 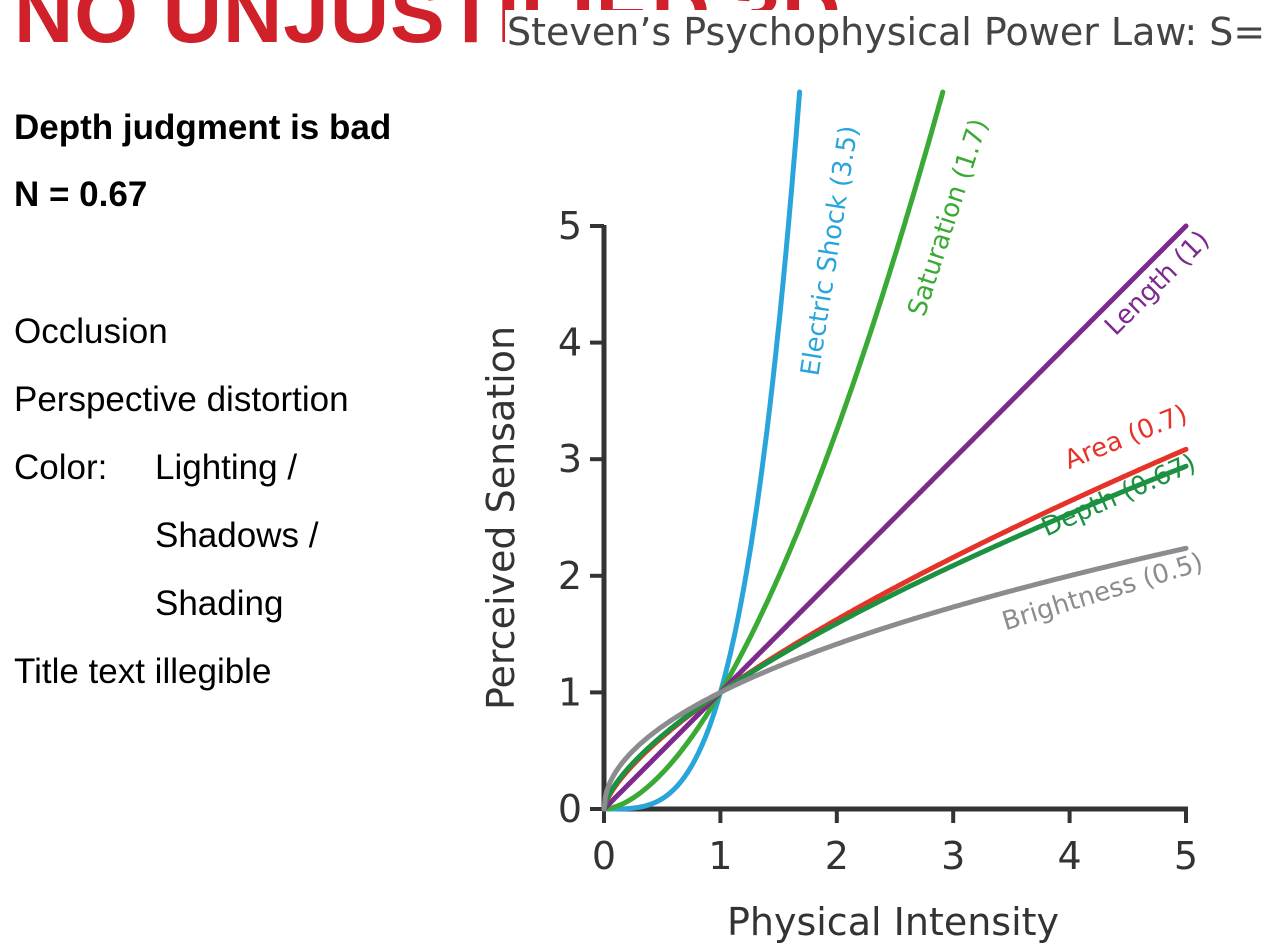 I want to click on y-tick-label-4: 4, so click(x=570, y=343).